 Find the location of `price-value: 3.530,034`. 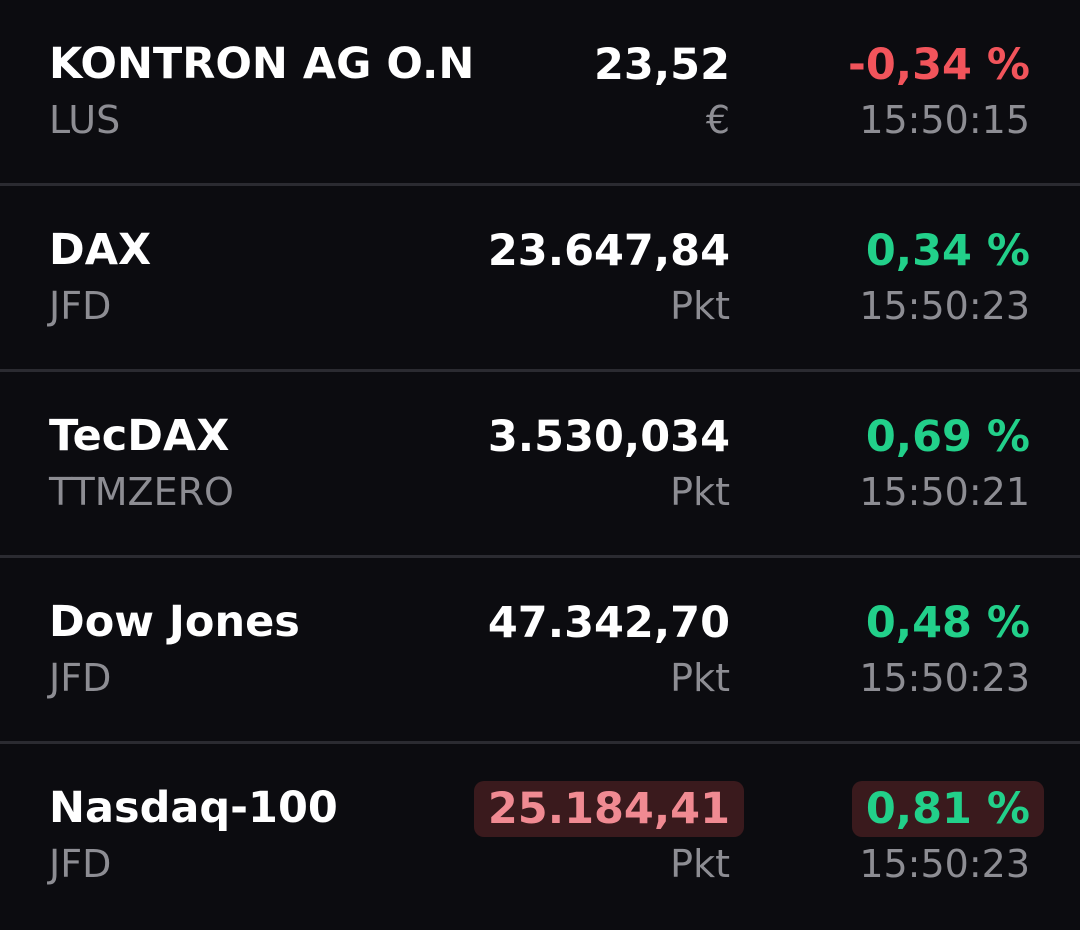

price-value: 3.530,034 is located at coordinates (608, 437).